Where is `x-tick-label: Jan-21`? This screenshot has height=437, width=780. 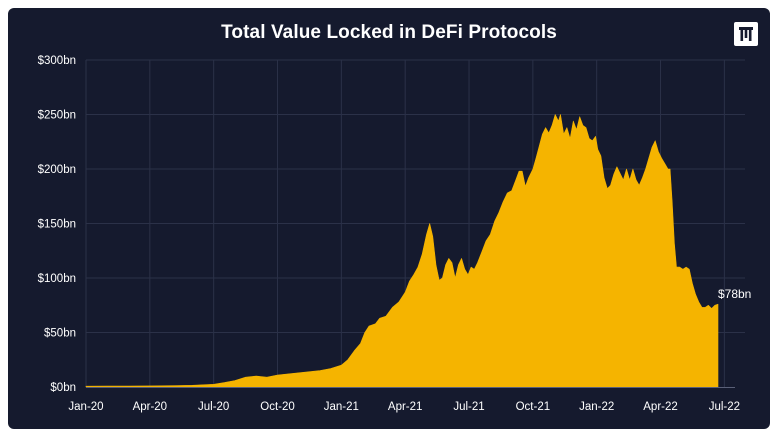
x-tick-label: Jan-21 is located at coordinates (341, 407).